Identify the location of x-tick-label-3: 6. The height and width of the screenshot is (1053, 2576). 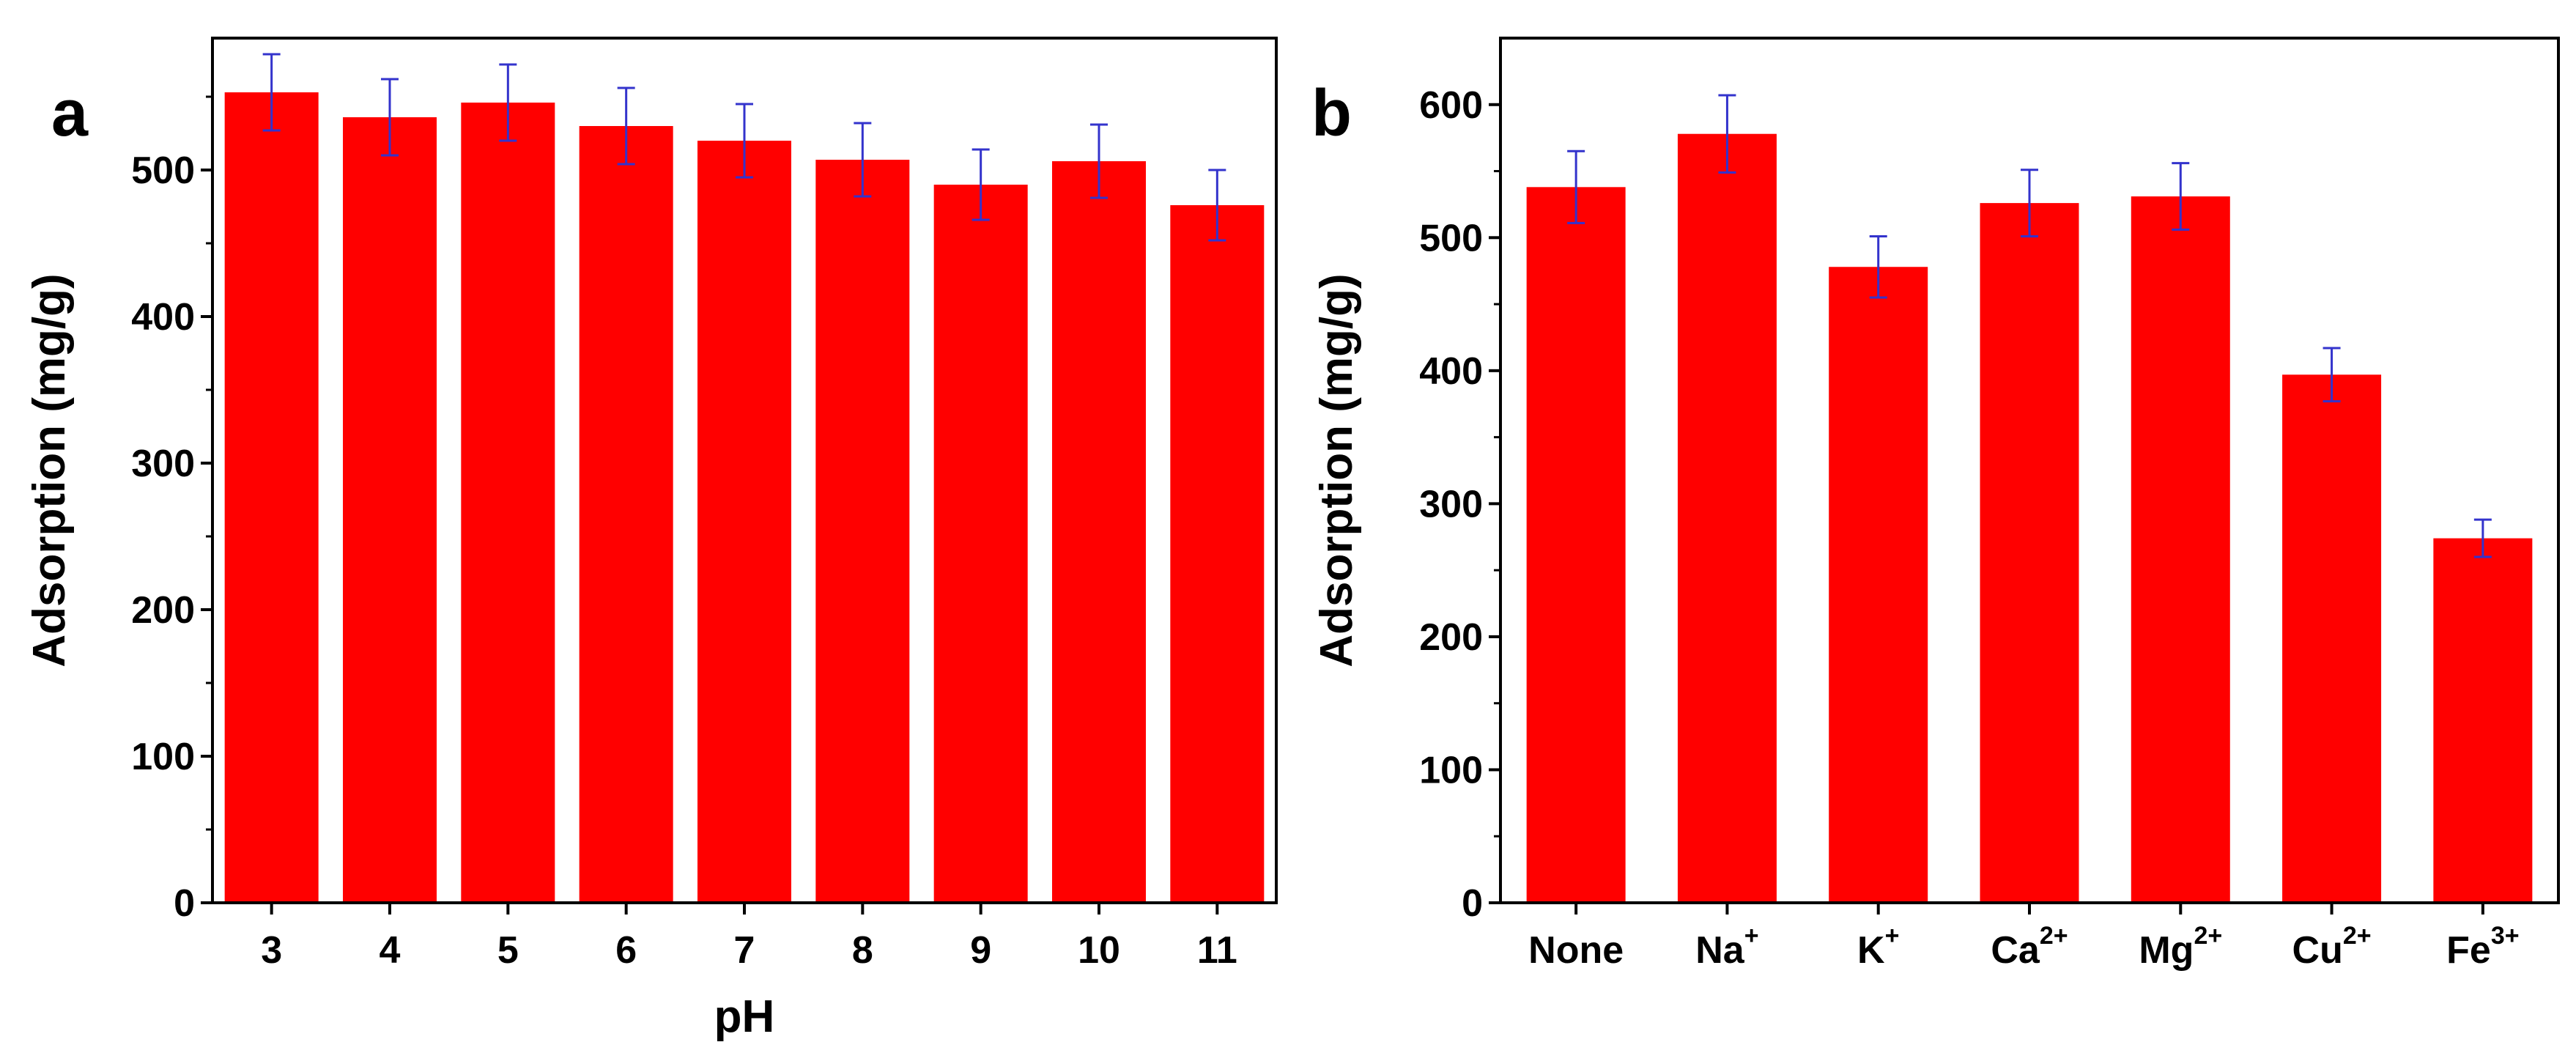
(626, 951).